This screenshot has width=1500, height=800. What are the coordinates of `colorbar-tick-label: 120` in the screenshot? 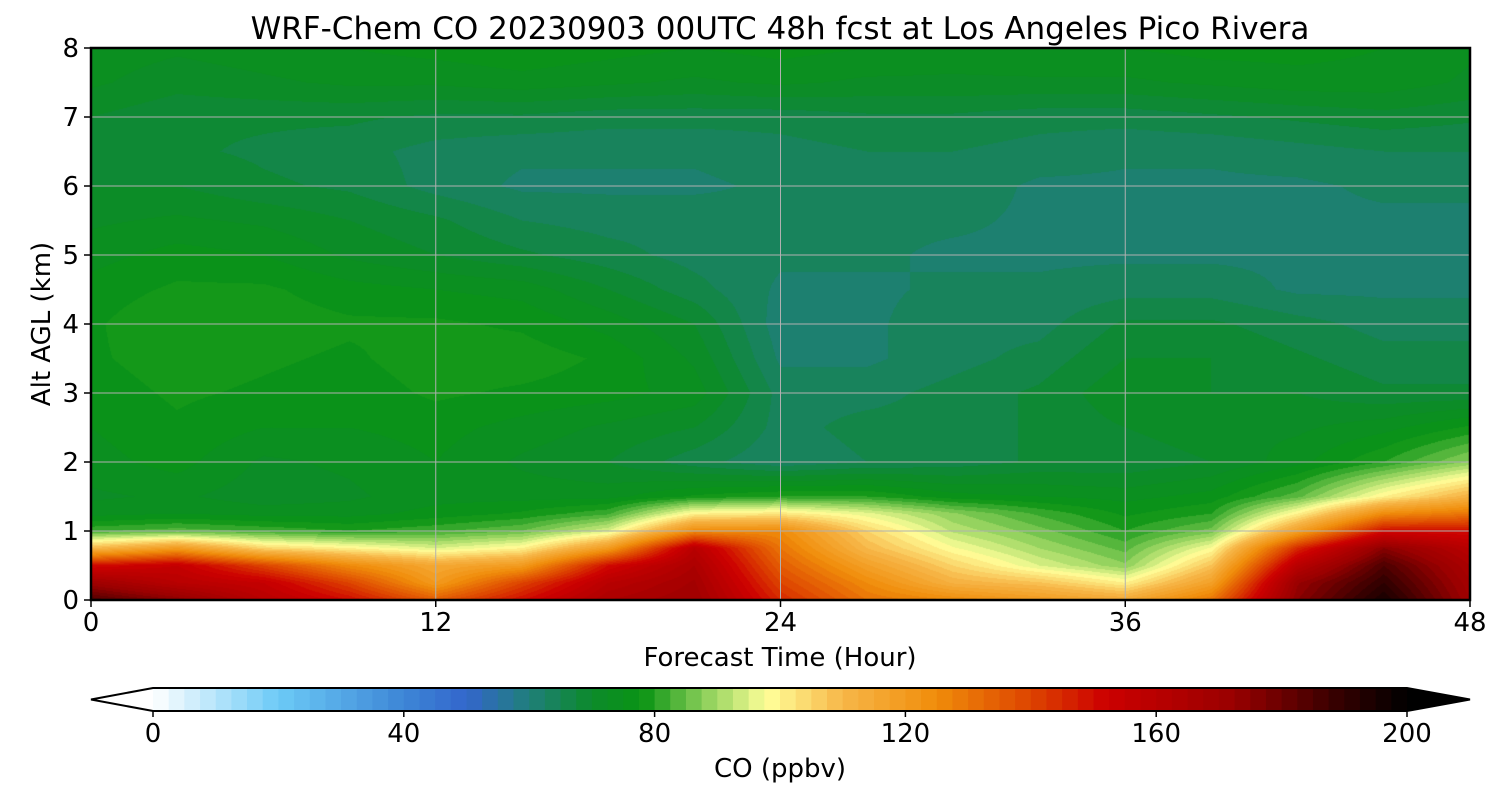 It's located at (906, 734).